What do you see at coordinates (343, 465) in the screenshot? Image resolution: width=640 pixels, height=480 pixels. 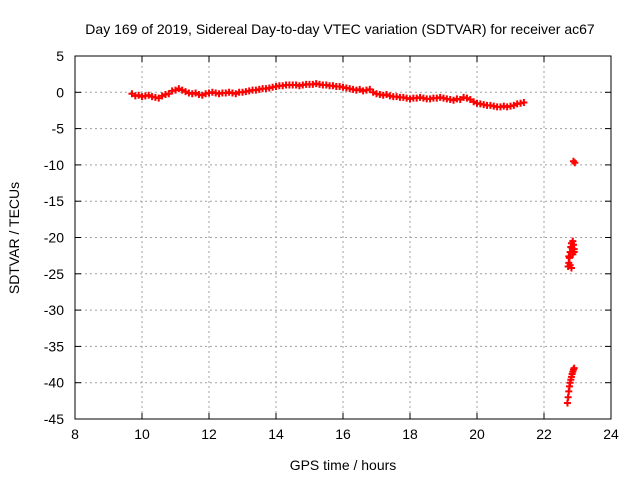 I see `x-axis-label: GPS time / hours` at bounding box center [343, 465].